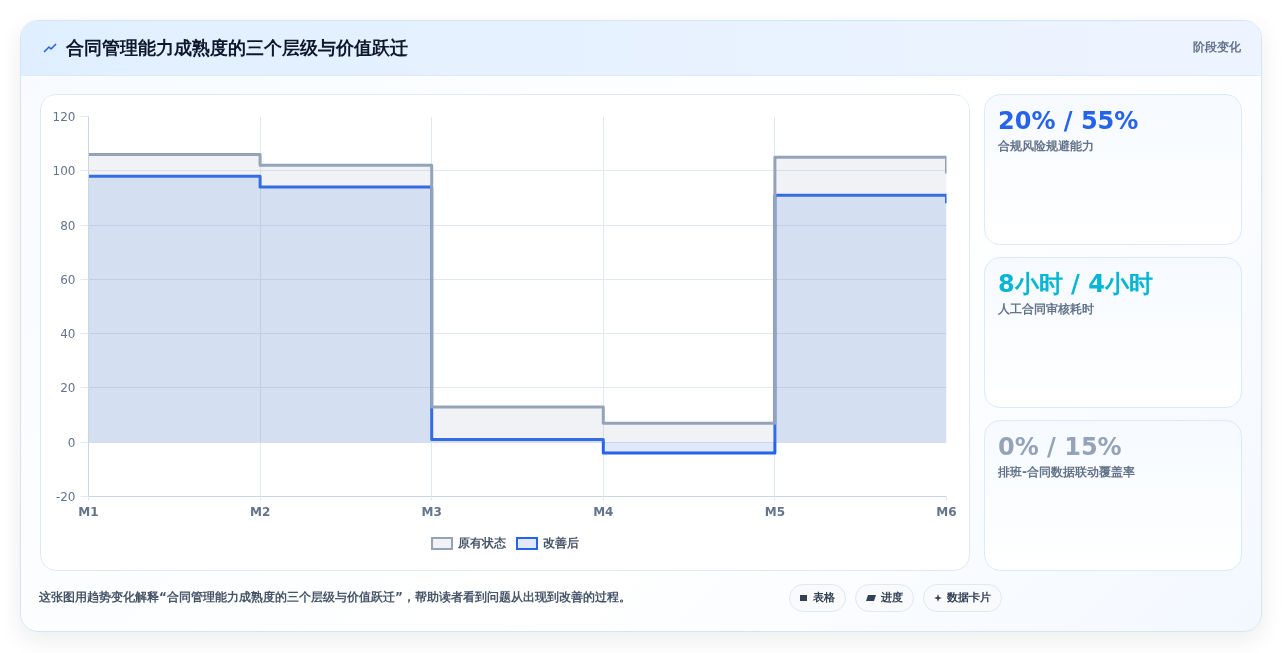 The height and width of the screenshot is (653, 1282). I want to click on legend-label: 原有状态, so click(482, 543).